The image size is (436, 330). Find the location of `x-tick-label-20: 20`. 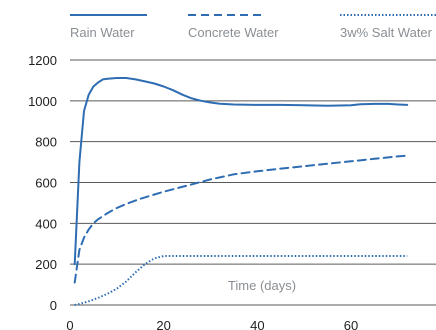

x-tick-label-20: 20 is located at coordinates (163, 324).